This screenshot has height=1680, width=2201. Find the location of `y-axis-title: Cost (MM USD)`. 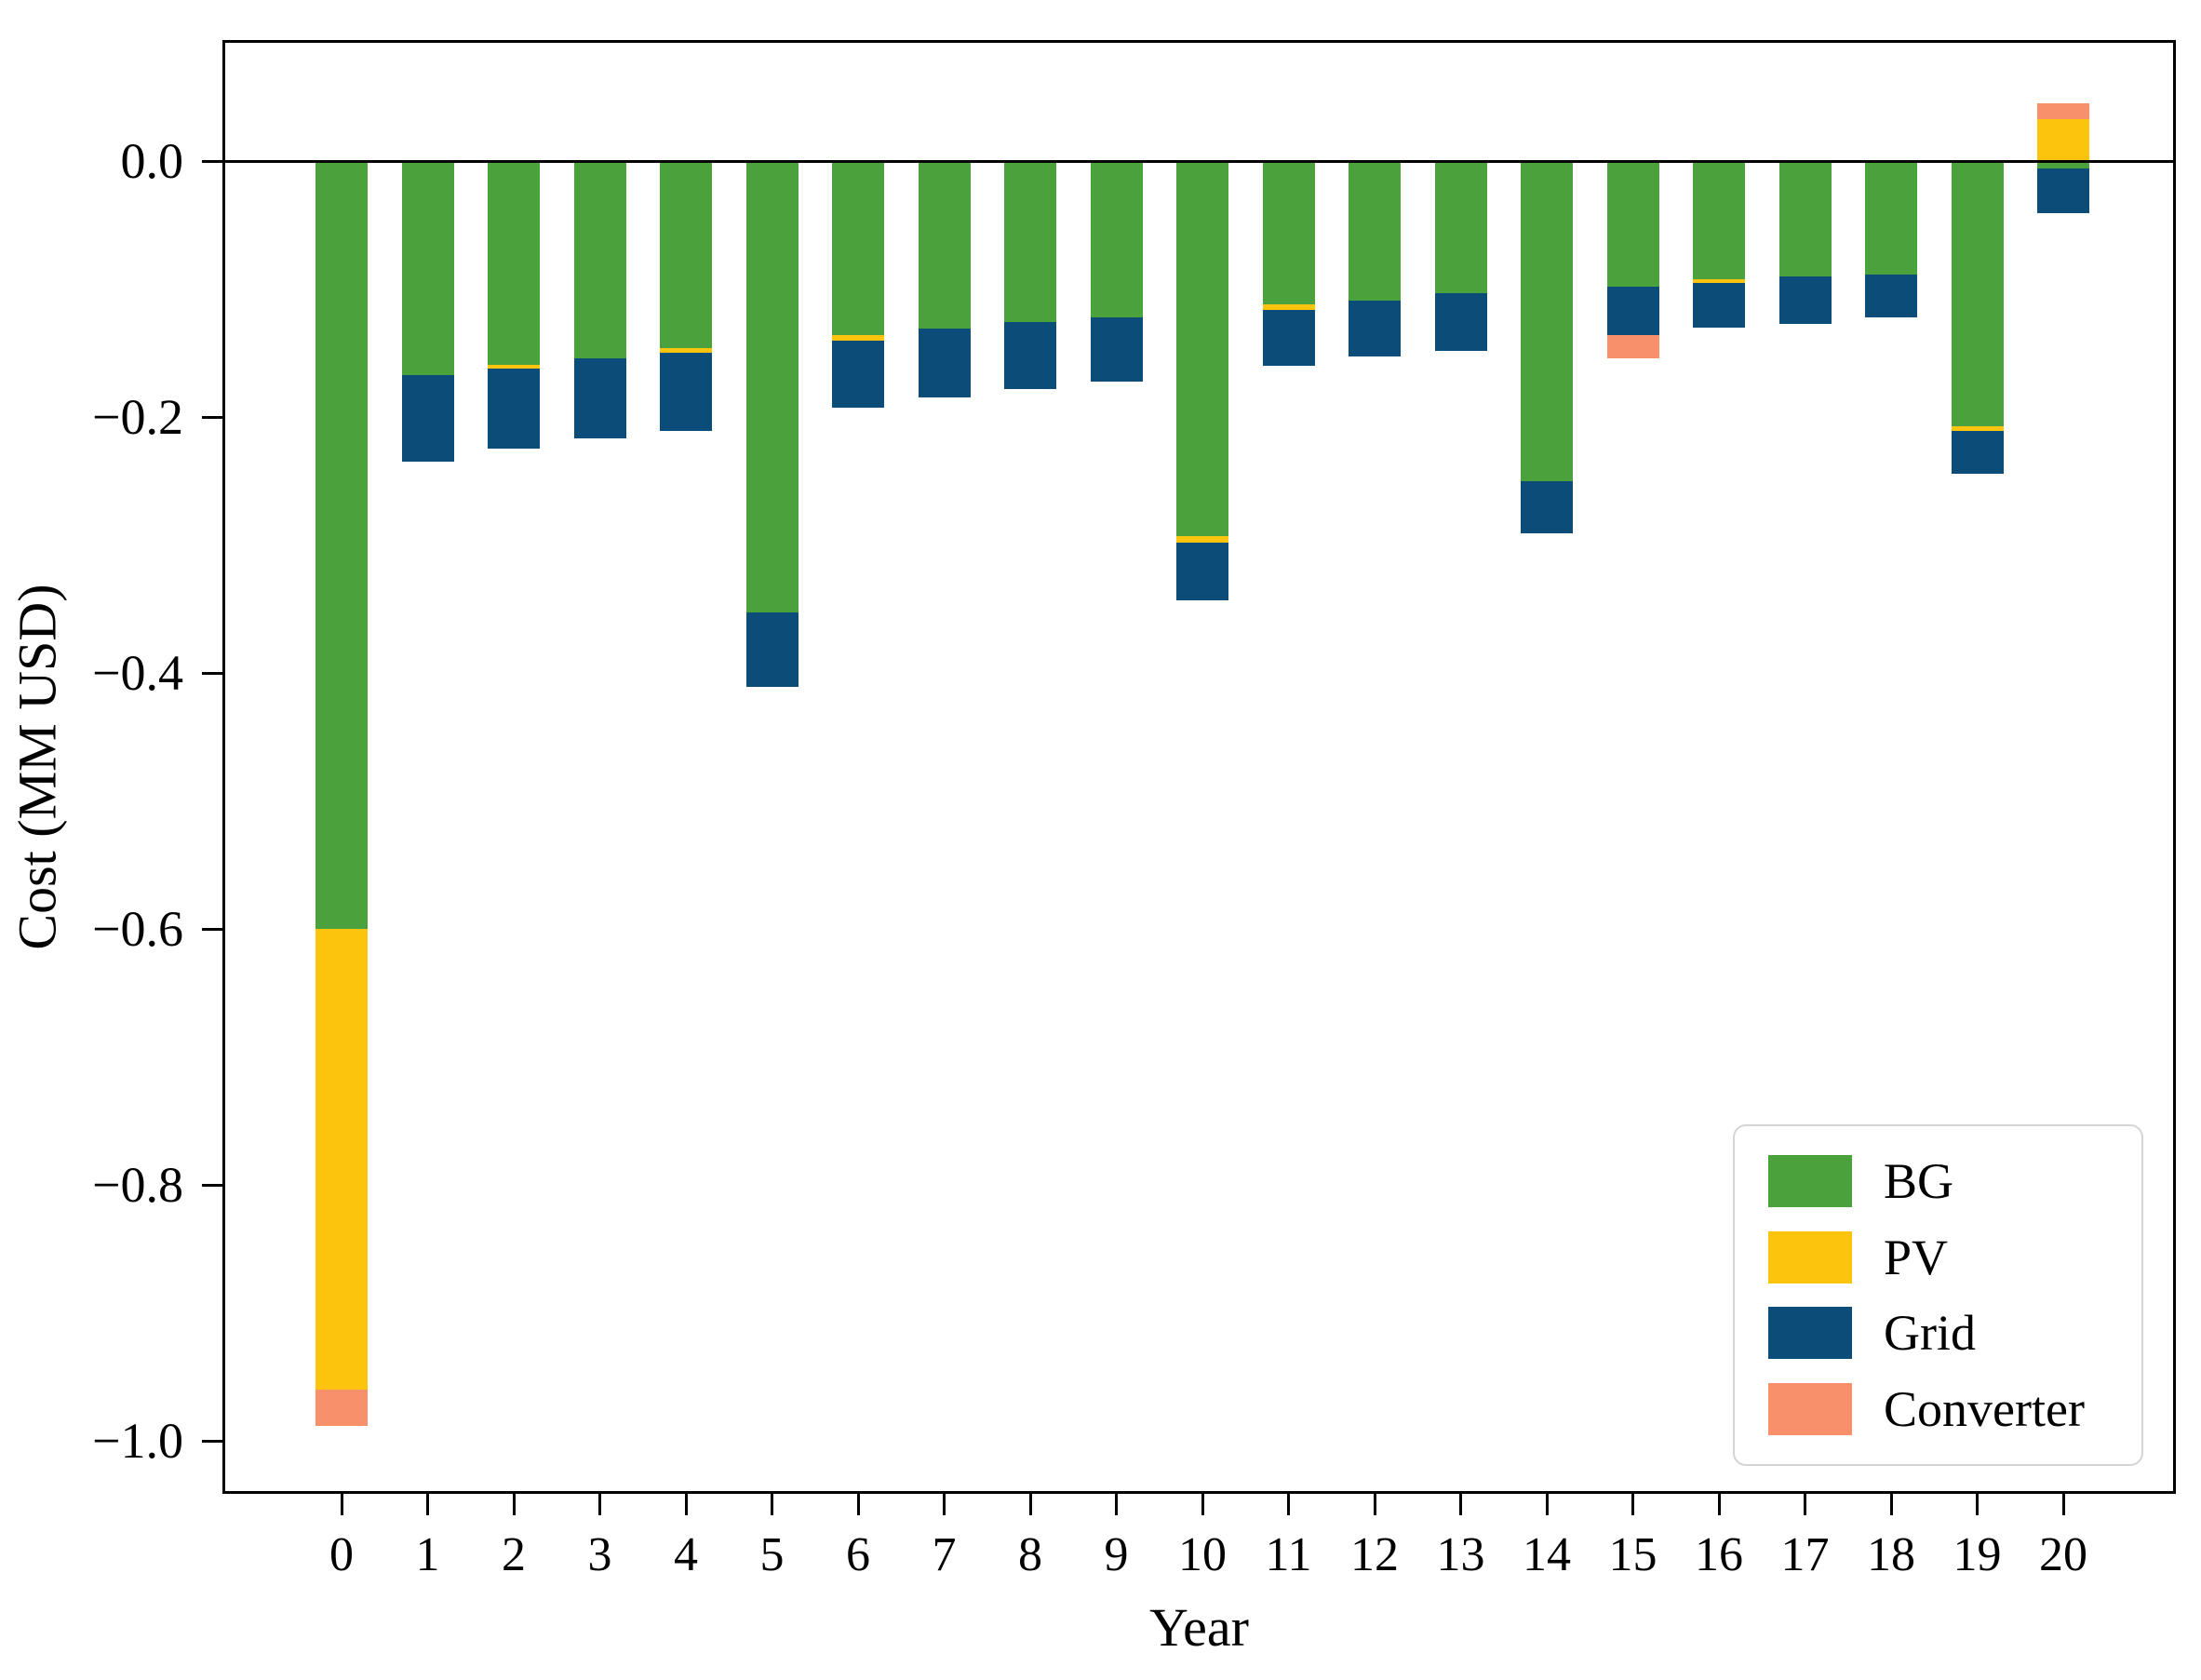

y-axis-title: Cost (MM USD) is located at coordinates (37, 767).